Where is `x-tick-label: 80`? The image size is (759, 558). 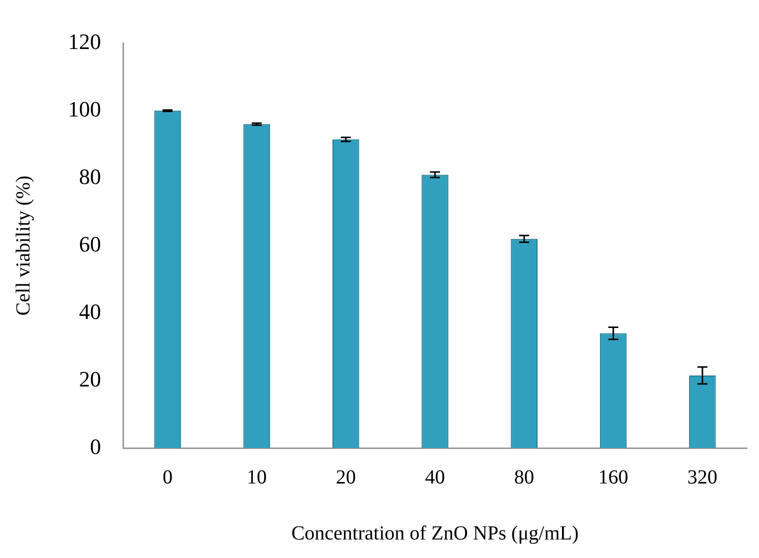
x-tick-label: 80 is located at coordinates (524, 477).